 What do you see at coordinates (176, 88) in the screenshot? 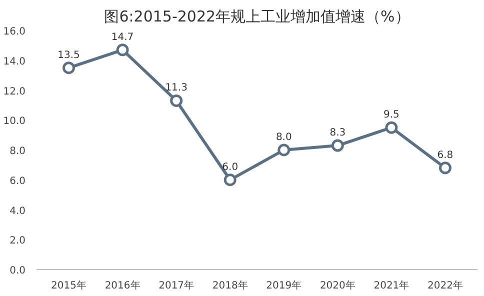
I see `text: 11.3` at bounding box center [176, 88].